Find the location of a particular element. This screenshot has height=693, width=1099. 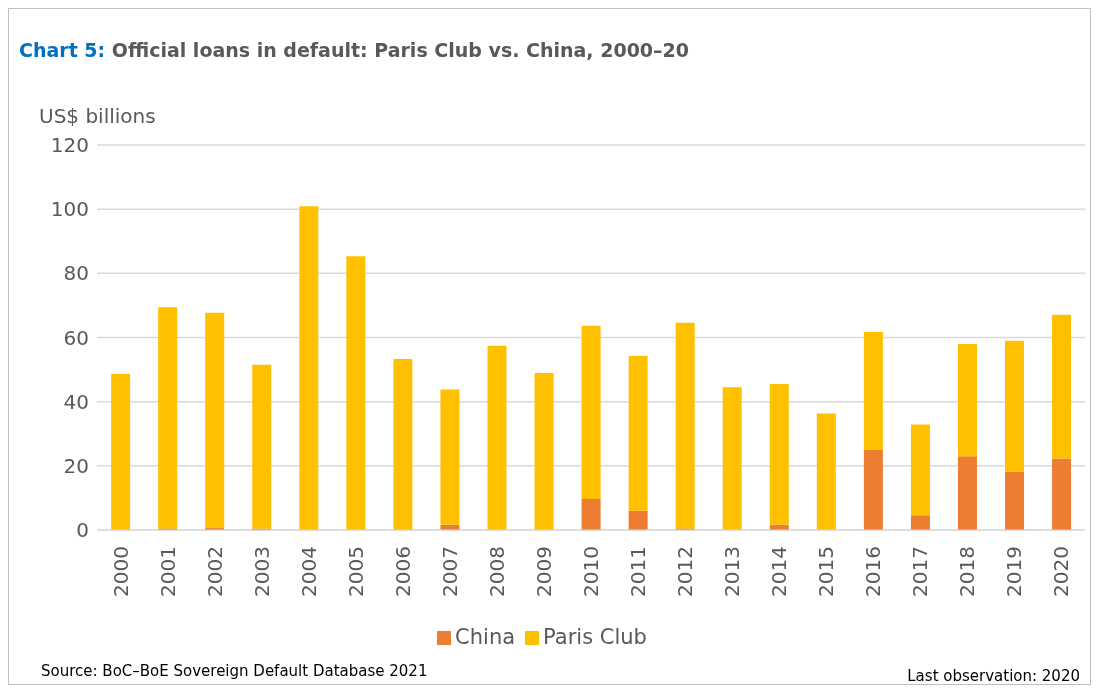

x-tick-label: 2002 is located at coordinates (214, 571).